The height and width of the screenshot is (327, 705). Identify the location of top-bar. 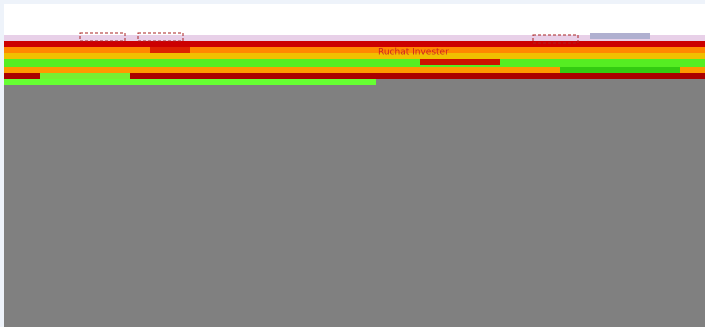
(354, 19).